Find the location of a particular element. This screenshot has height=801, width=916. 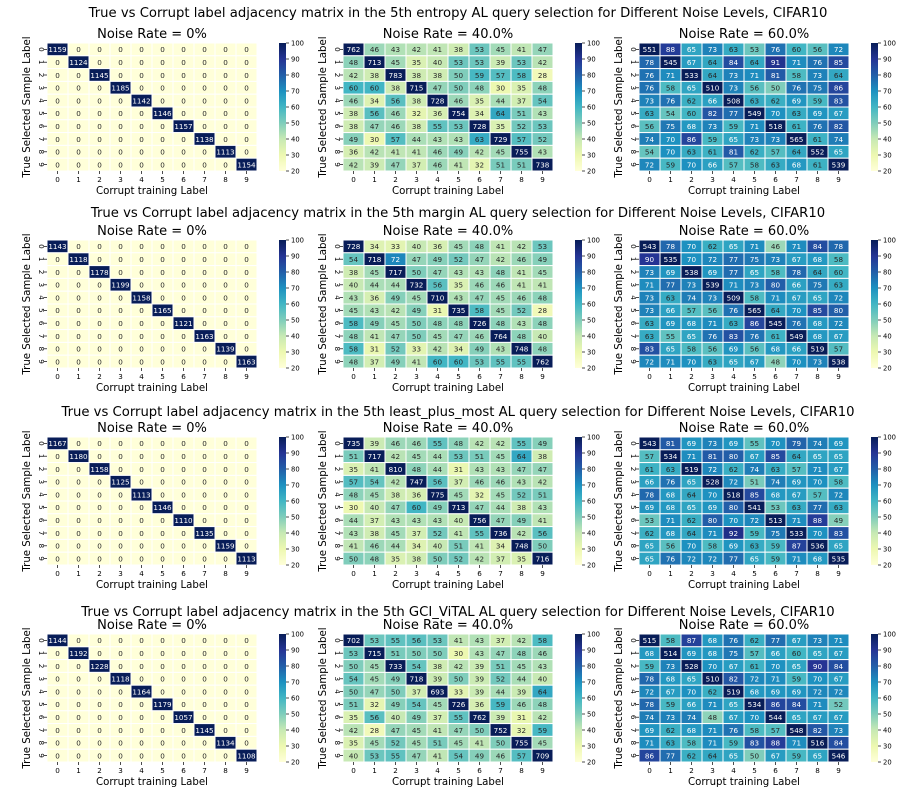

cell-value-label: 47 is located at coordinates (395, 336).